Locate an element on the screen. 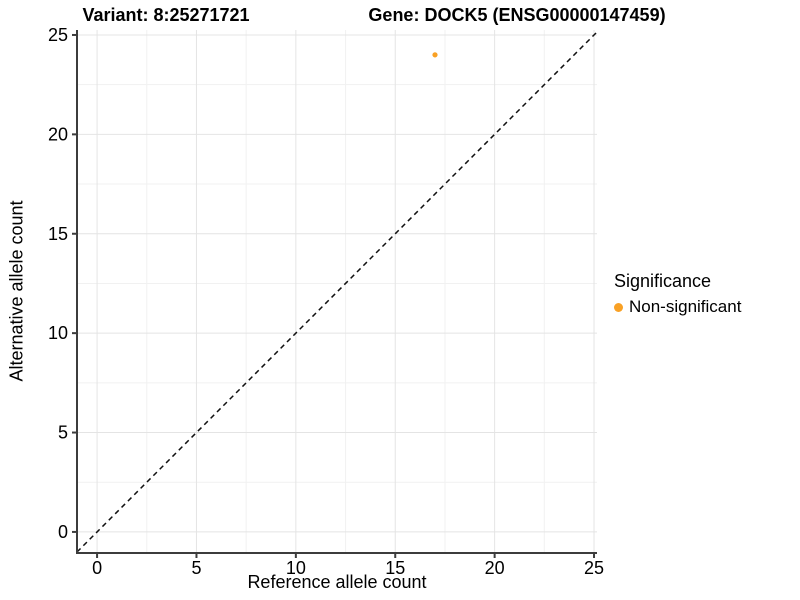 The image size is (800, 600). y-tick-label: 15 is located at coordinates (58, 234).